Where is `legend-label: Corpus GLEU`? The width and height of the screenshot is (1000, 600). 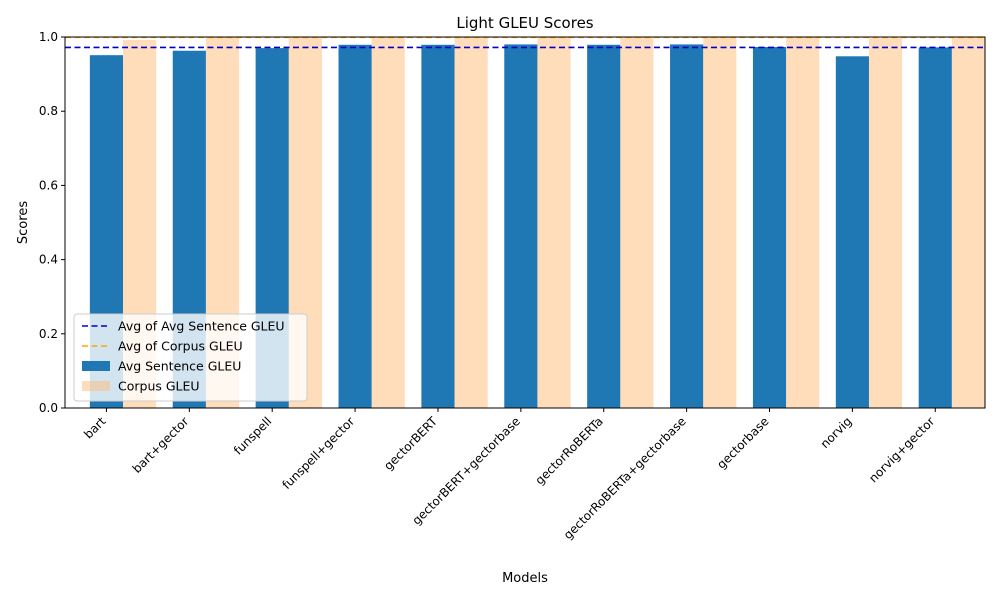 legend-label: Corpus GLEU is located at coordinates (159, 386).